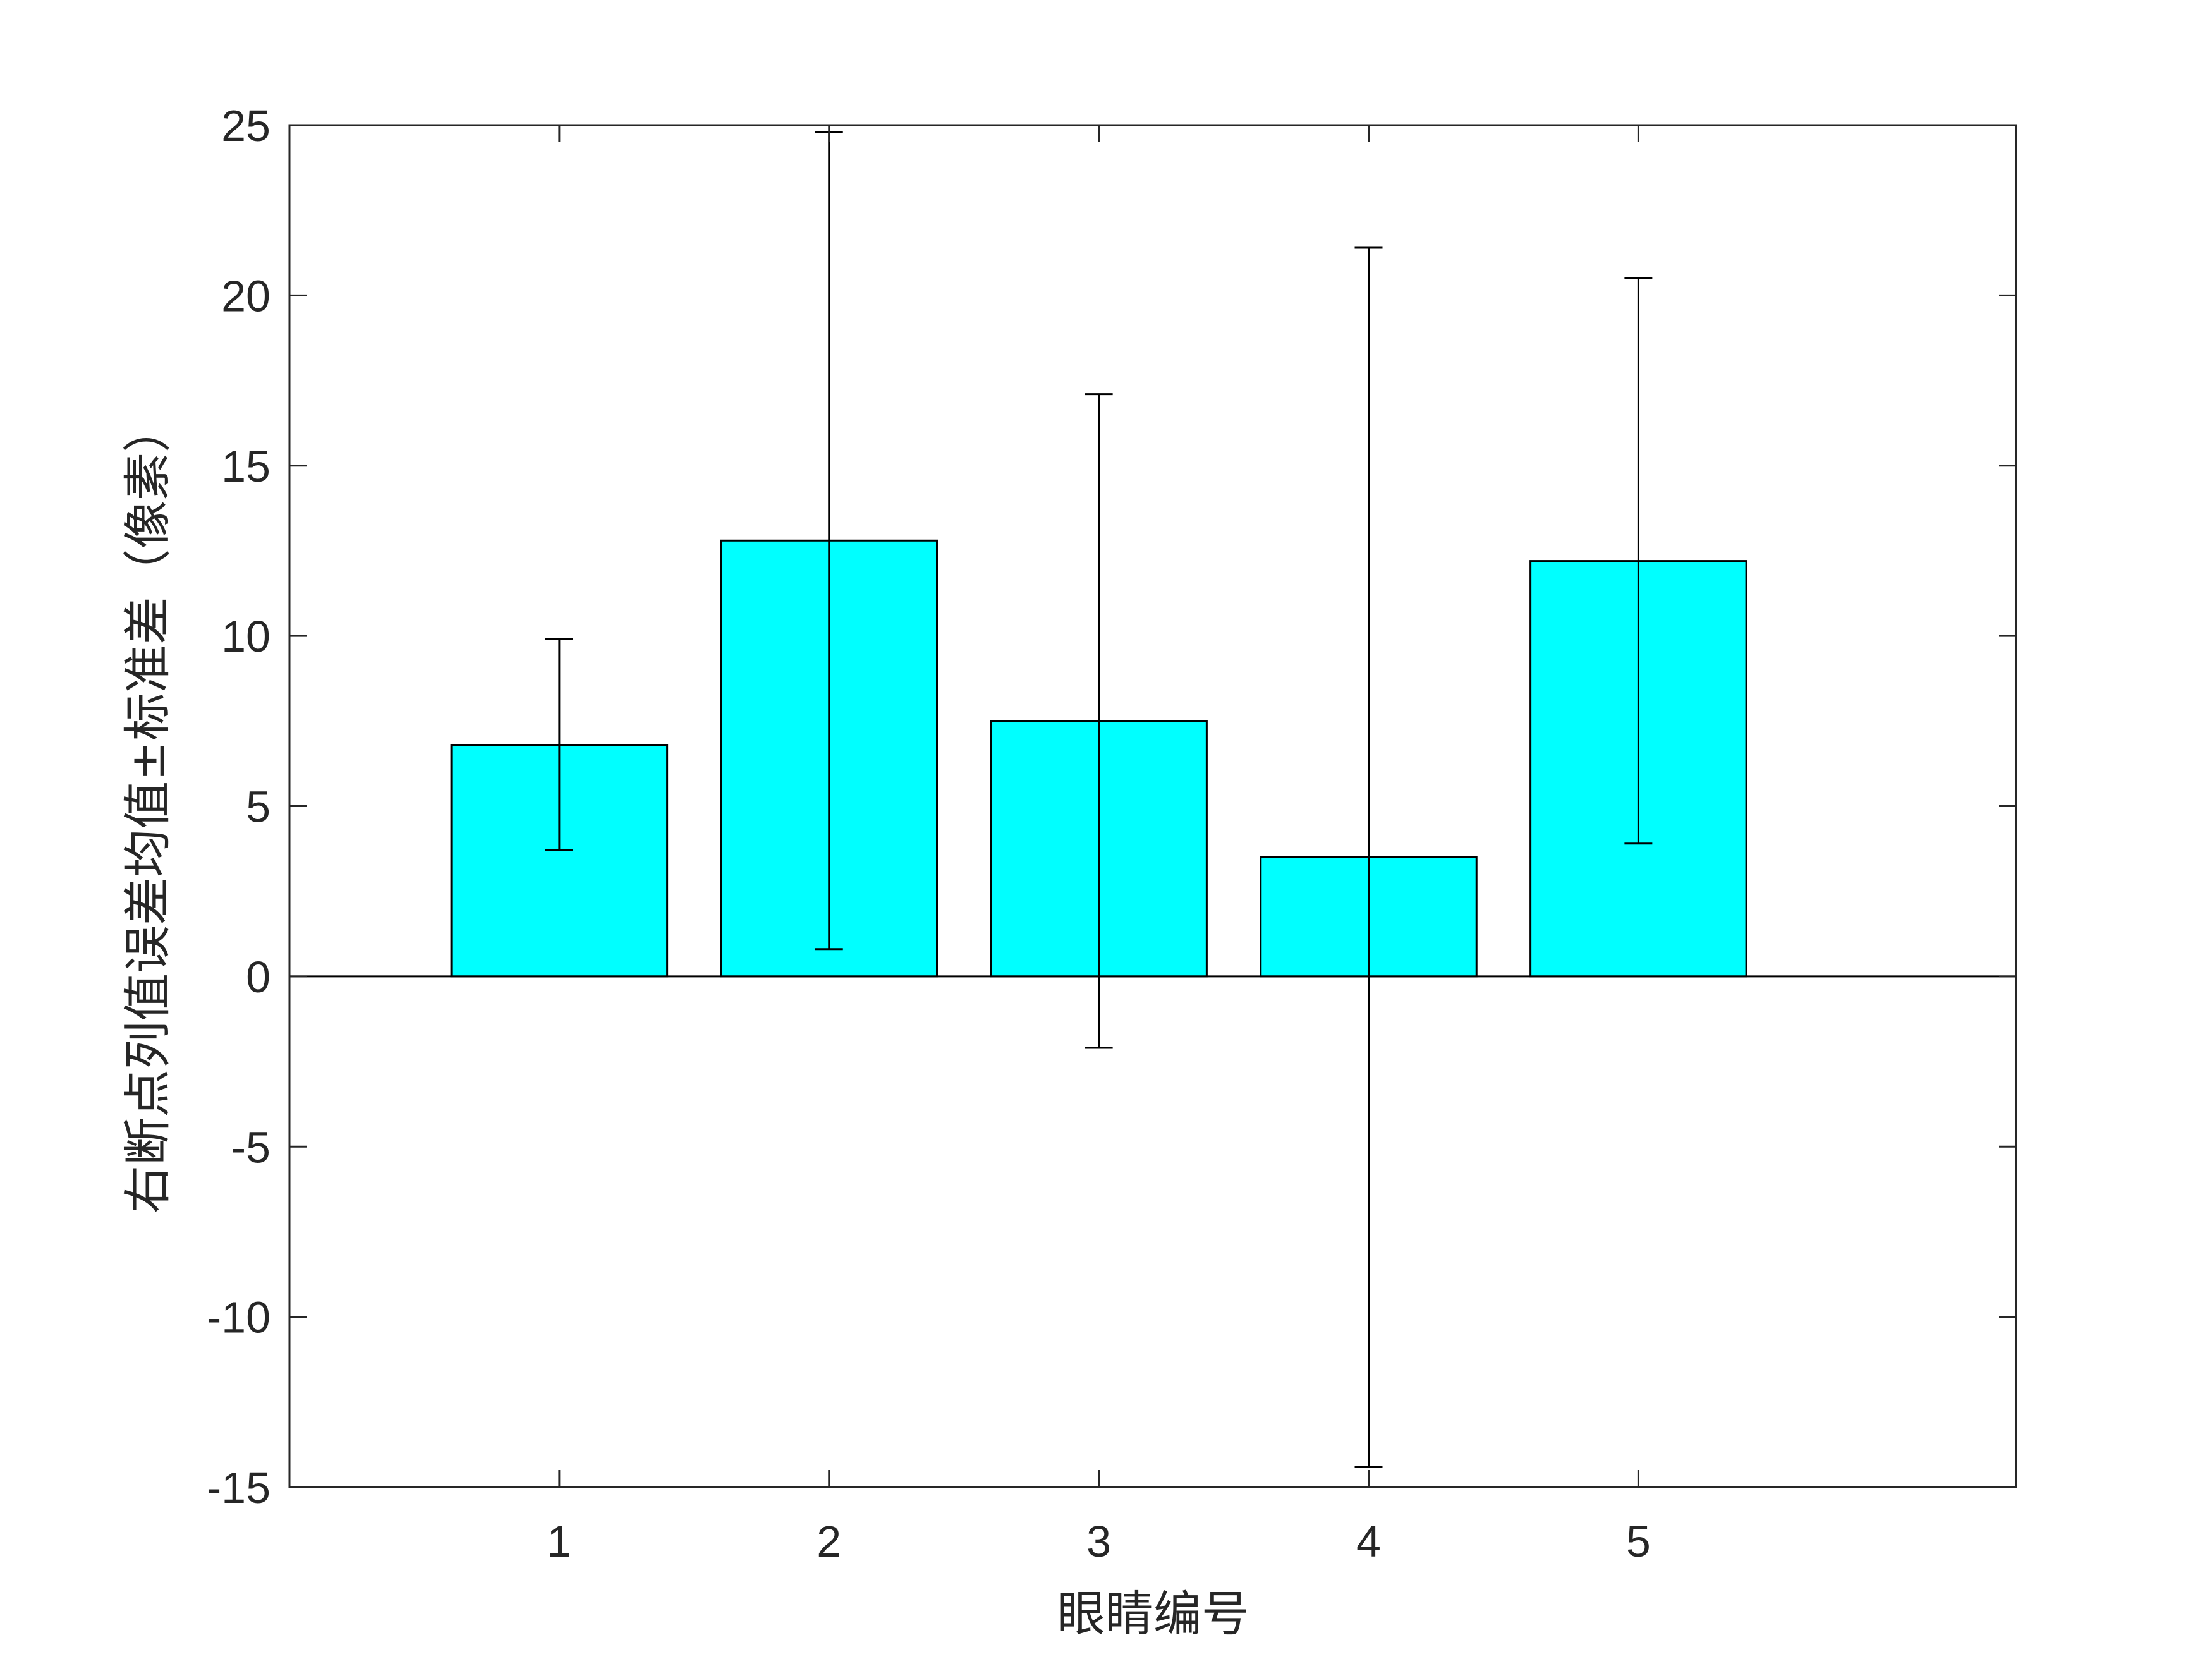  Describe the element at coordinates (1098, 1541) in the screenshot. I see `x-tick-label: 3` at that location.